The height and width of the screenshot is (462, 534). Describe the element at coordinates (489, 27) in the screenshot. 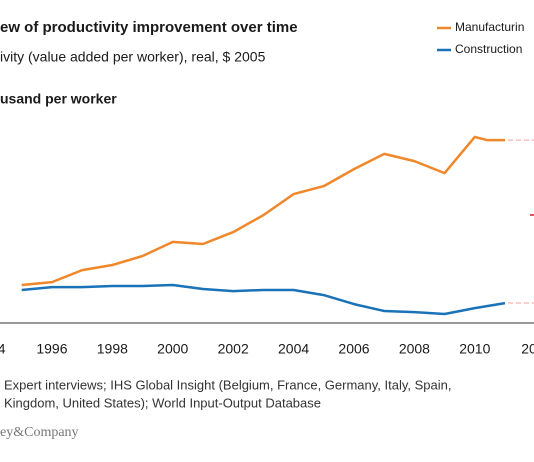

I see `legend-label: Manufacturin` at that location.